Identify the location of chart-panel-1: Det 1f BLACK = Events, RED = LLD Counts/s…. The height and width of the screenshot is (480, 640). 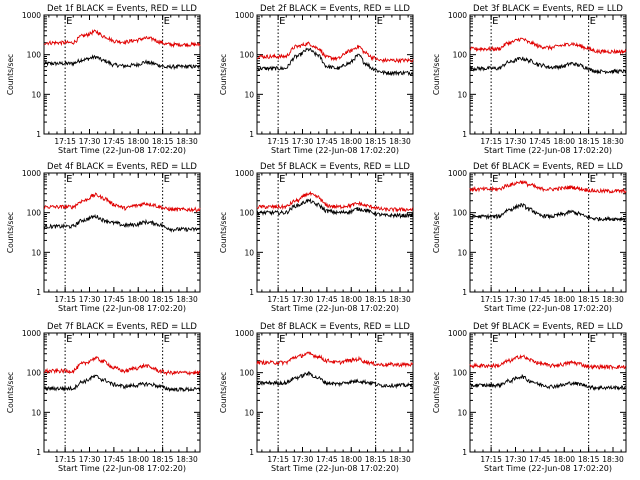
(103, 79).